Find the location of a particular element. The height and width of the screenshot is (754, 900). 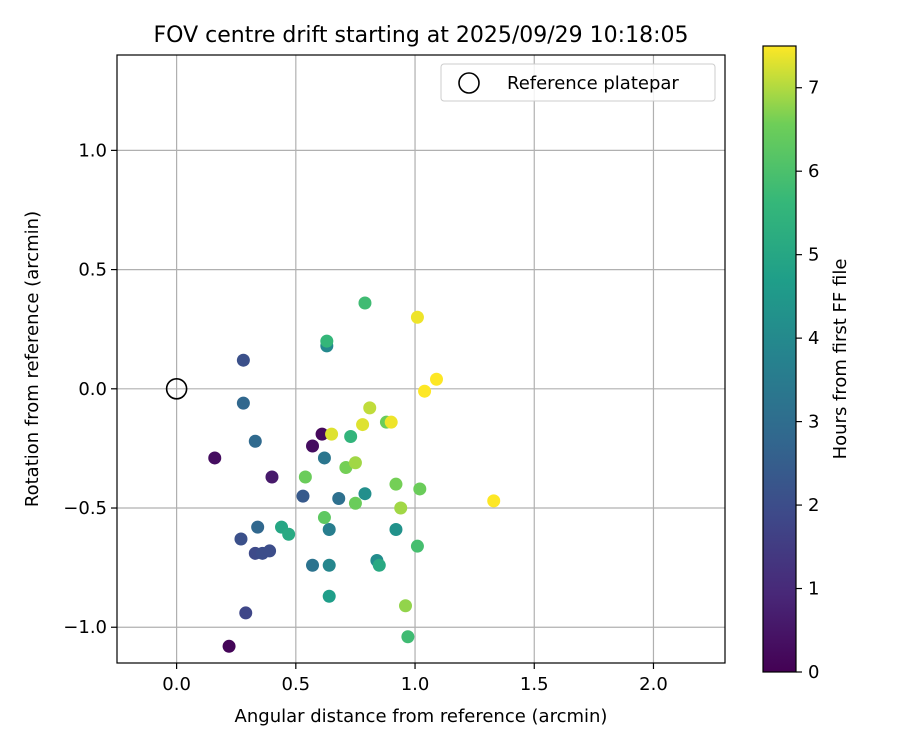

reference-platepar-marker is located at coordinates (176, 389).